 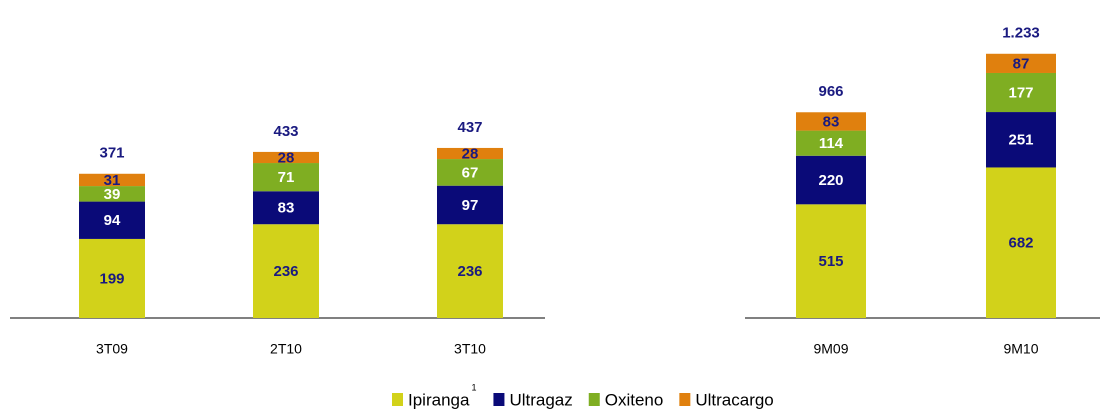 I want to click on data-label: 114, so click(x=831, y=143).